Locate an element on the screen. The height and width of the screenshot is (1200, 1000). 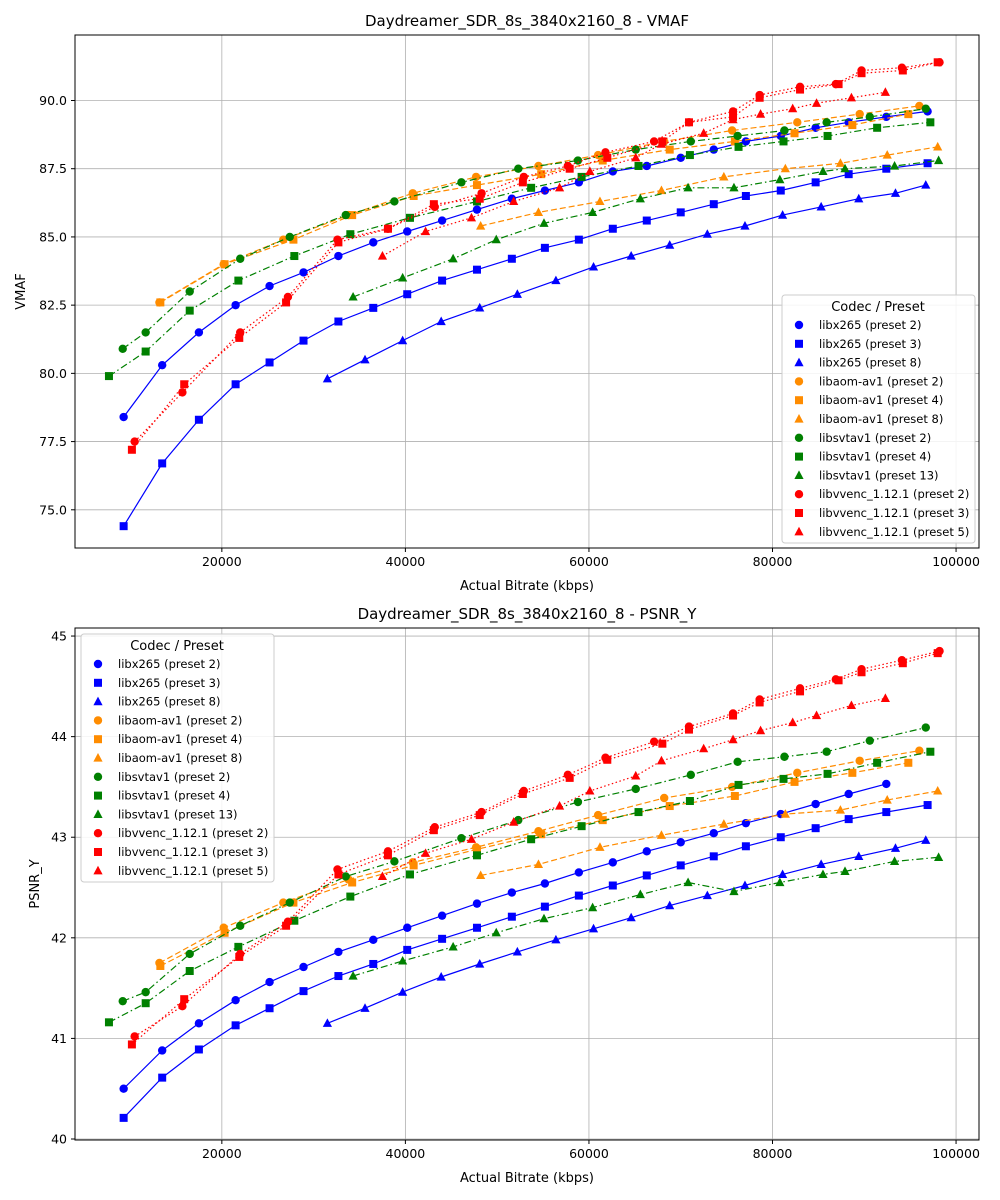
psnr-x-tick-label: 20000 is located at coordinates (222, 1153).